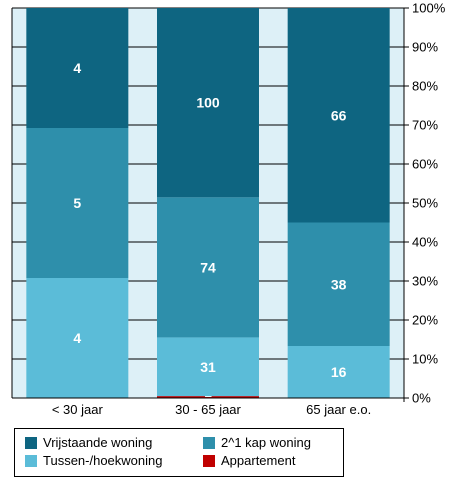 The image size is (461, 477). I want to click on y-tick-label: 0%, so click(421, 398).